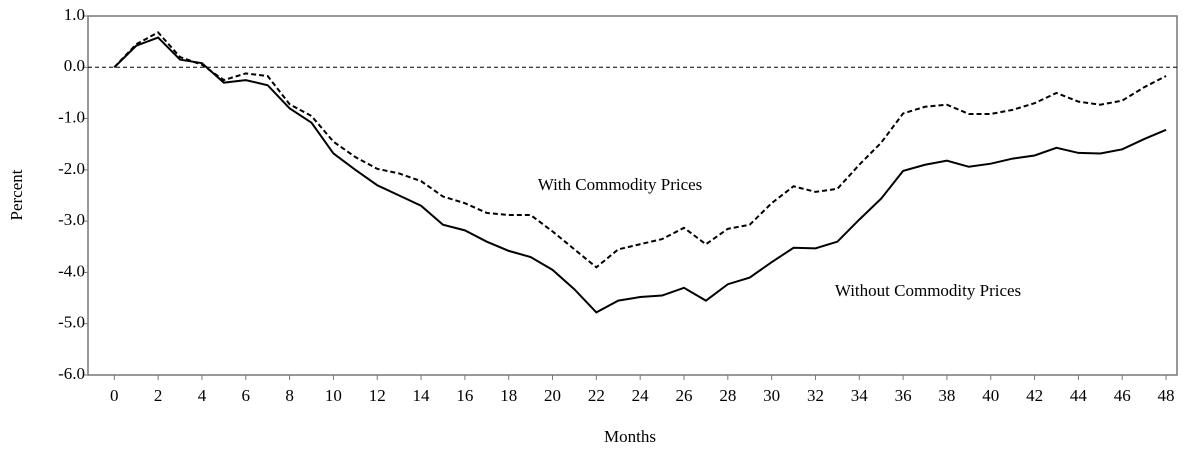  What do you see at coordinates (377, 395) in the screenshot?
I see `x-tick-label: 12` at bounding box center [377, 395].